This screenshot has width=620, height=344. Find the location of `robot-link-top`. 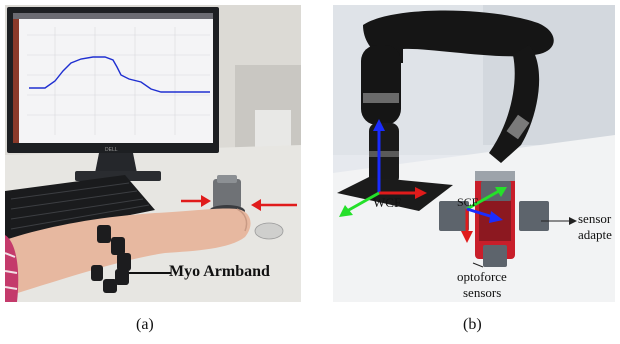

robot-link-top is located at coordinates (458, 36).